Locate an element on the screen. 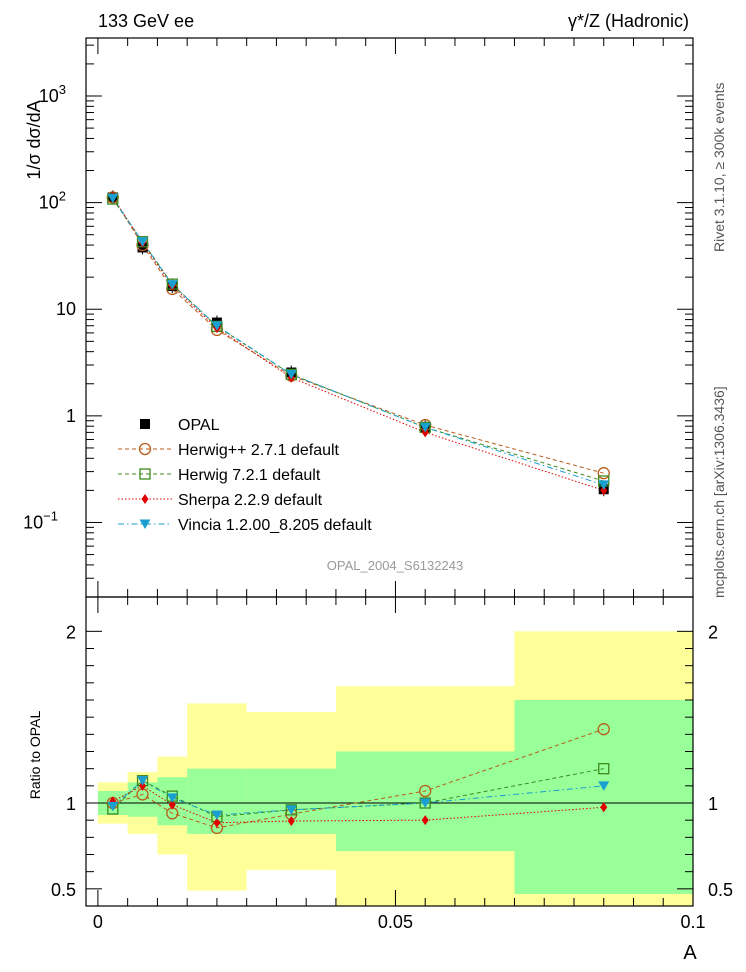 The width and height of the screenshot is (746, 972). x-axis-label: A is located at coordinates (690, 953).